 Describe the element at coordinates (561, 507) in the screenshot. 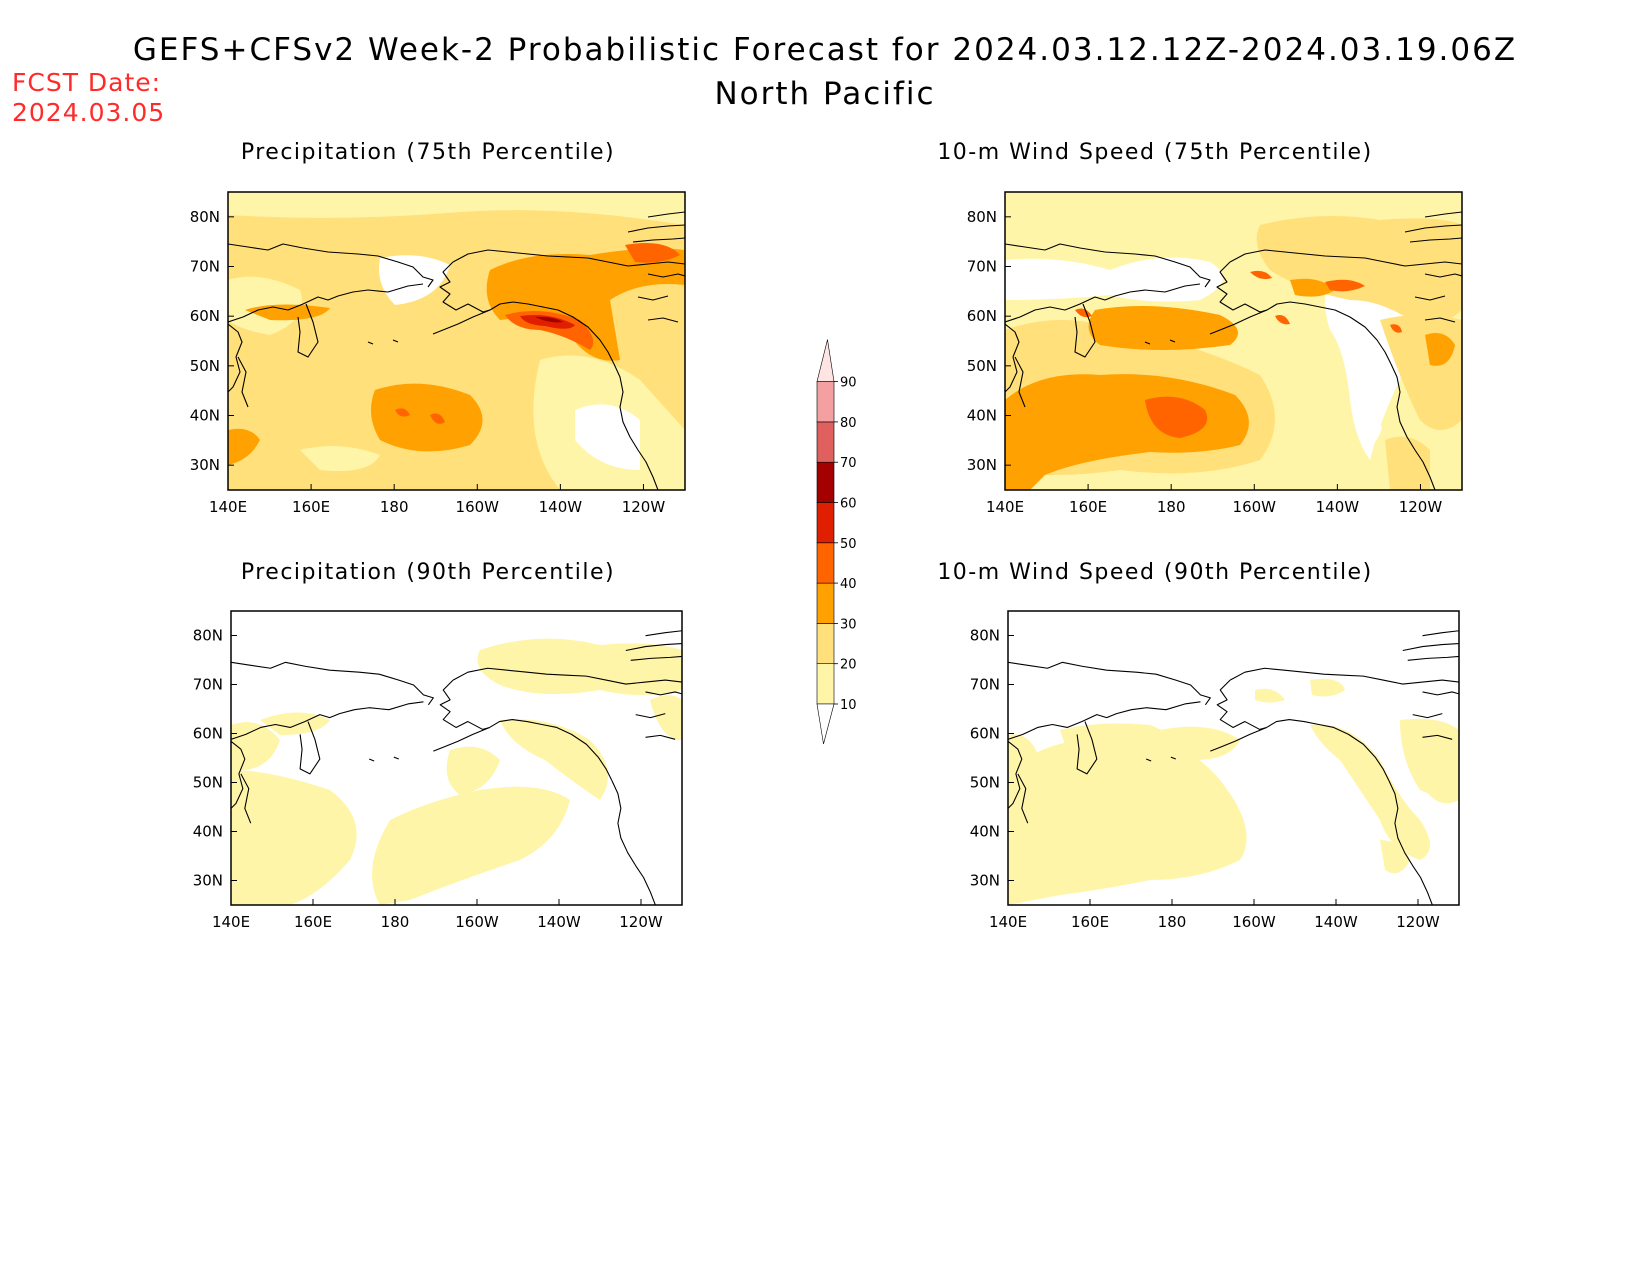

I see `x-tick-label-precip75: 140W` at that location.